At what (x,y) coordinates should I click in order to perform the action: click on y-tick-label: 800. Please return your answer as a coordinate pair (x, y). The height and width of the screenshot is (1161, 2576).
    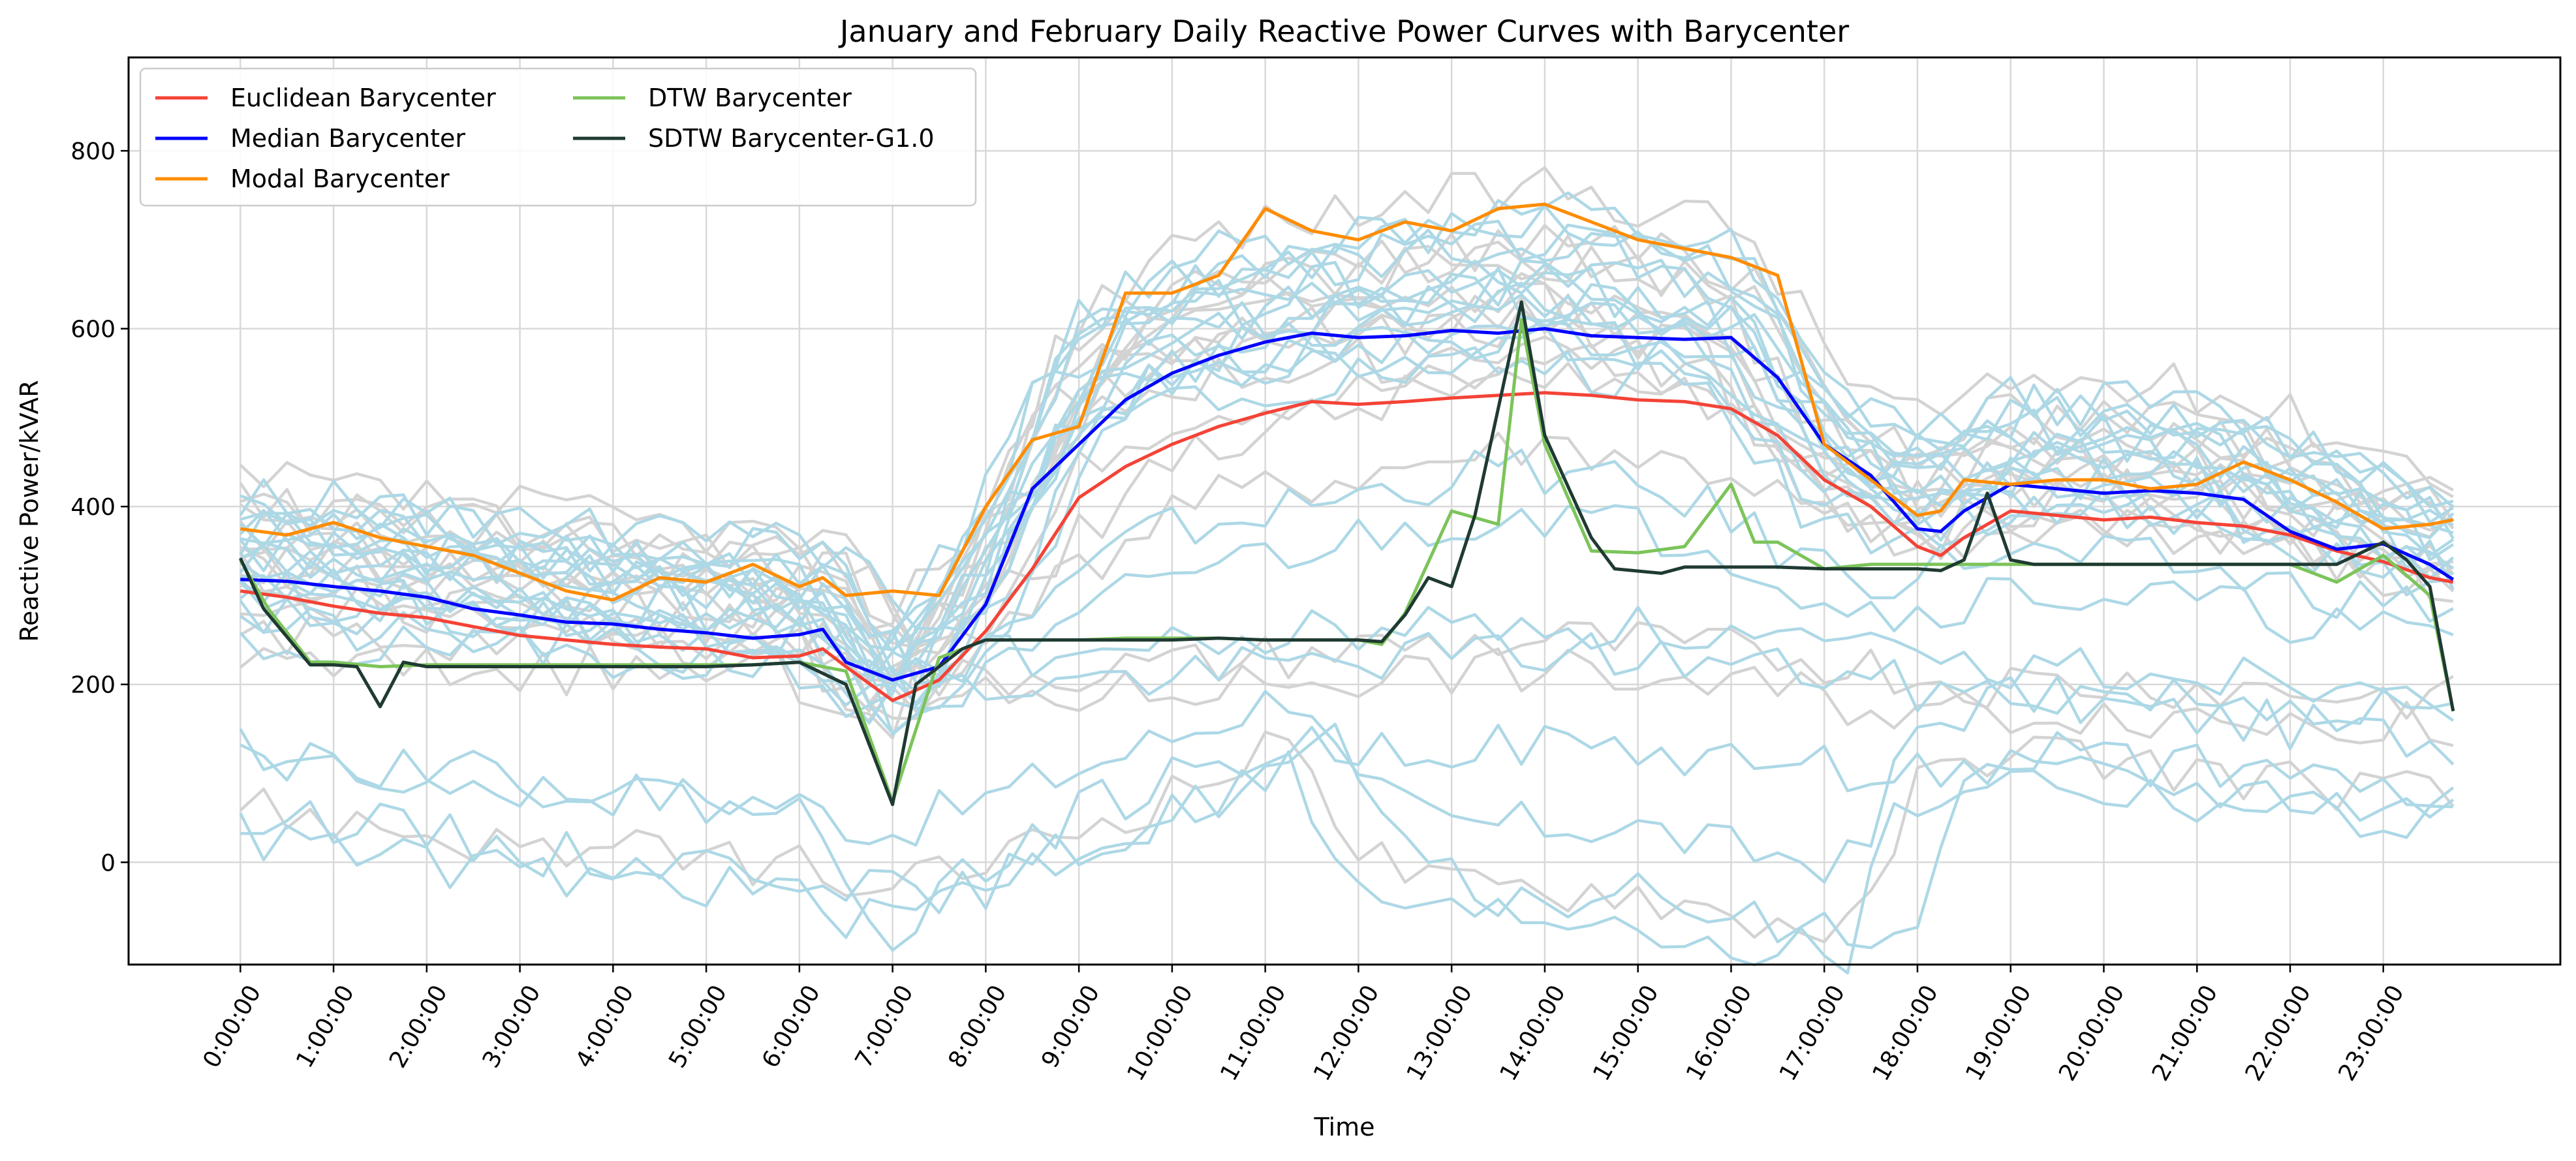
    Looking at the image, I should click on (93, 151).